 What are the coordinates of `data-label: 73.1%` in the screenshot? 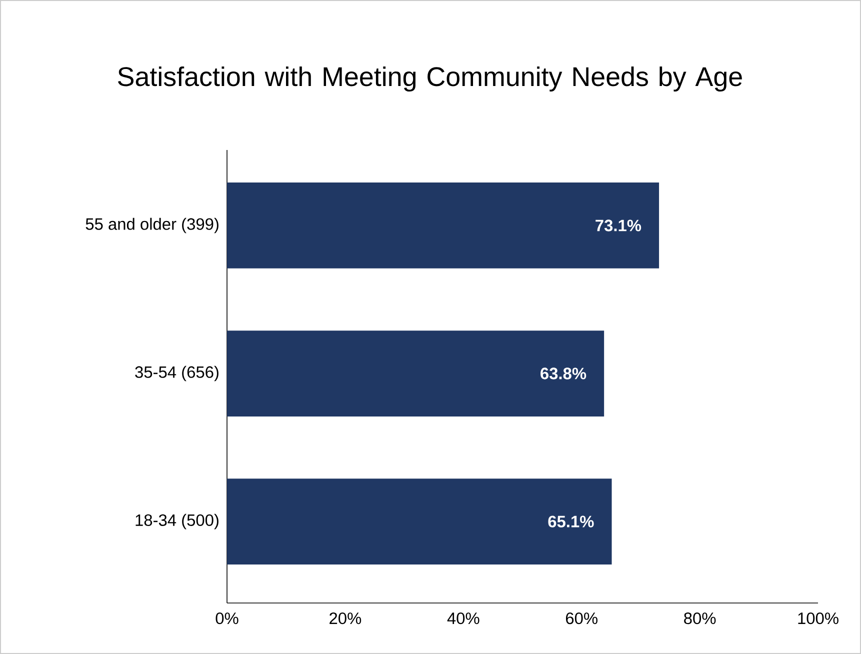 It's located at (619, 226).